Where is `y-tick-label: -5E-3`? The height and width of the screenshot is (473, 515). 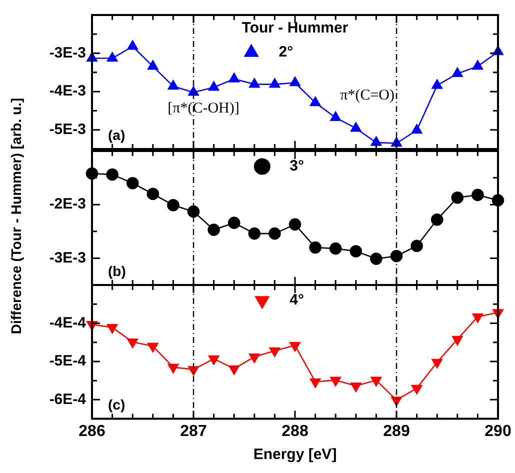
y-tick-label: -5E-3 is located at coordinates (67, 129).